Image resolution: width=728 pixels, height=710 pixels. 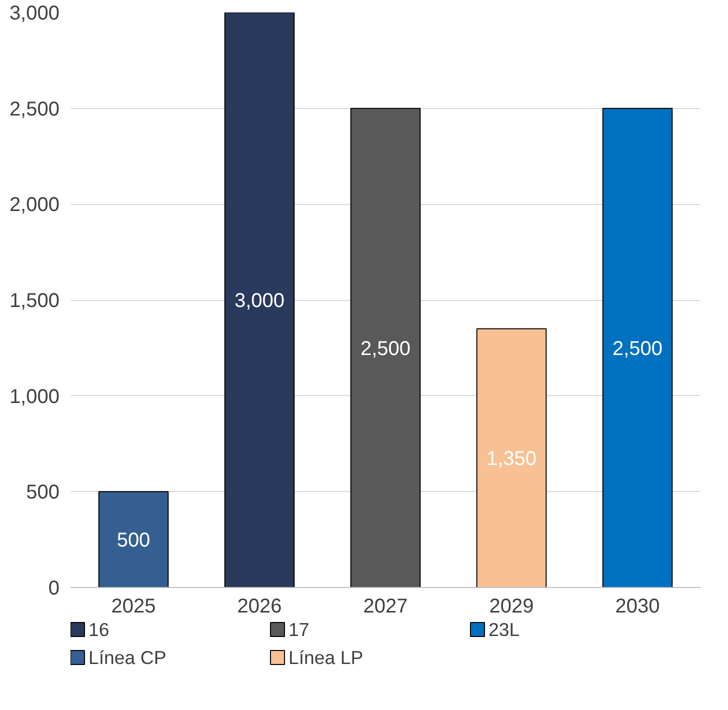 I want to click on y-tick-label: 3,000, so click(x=34, y=13).